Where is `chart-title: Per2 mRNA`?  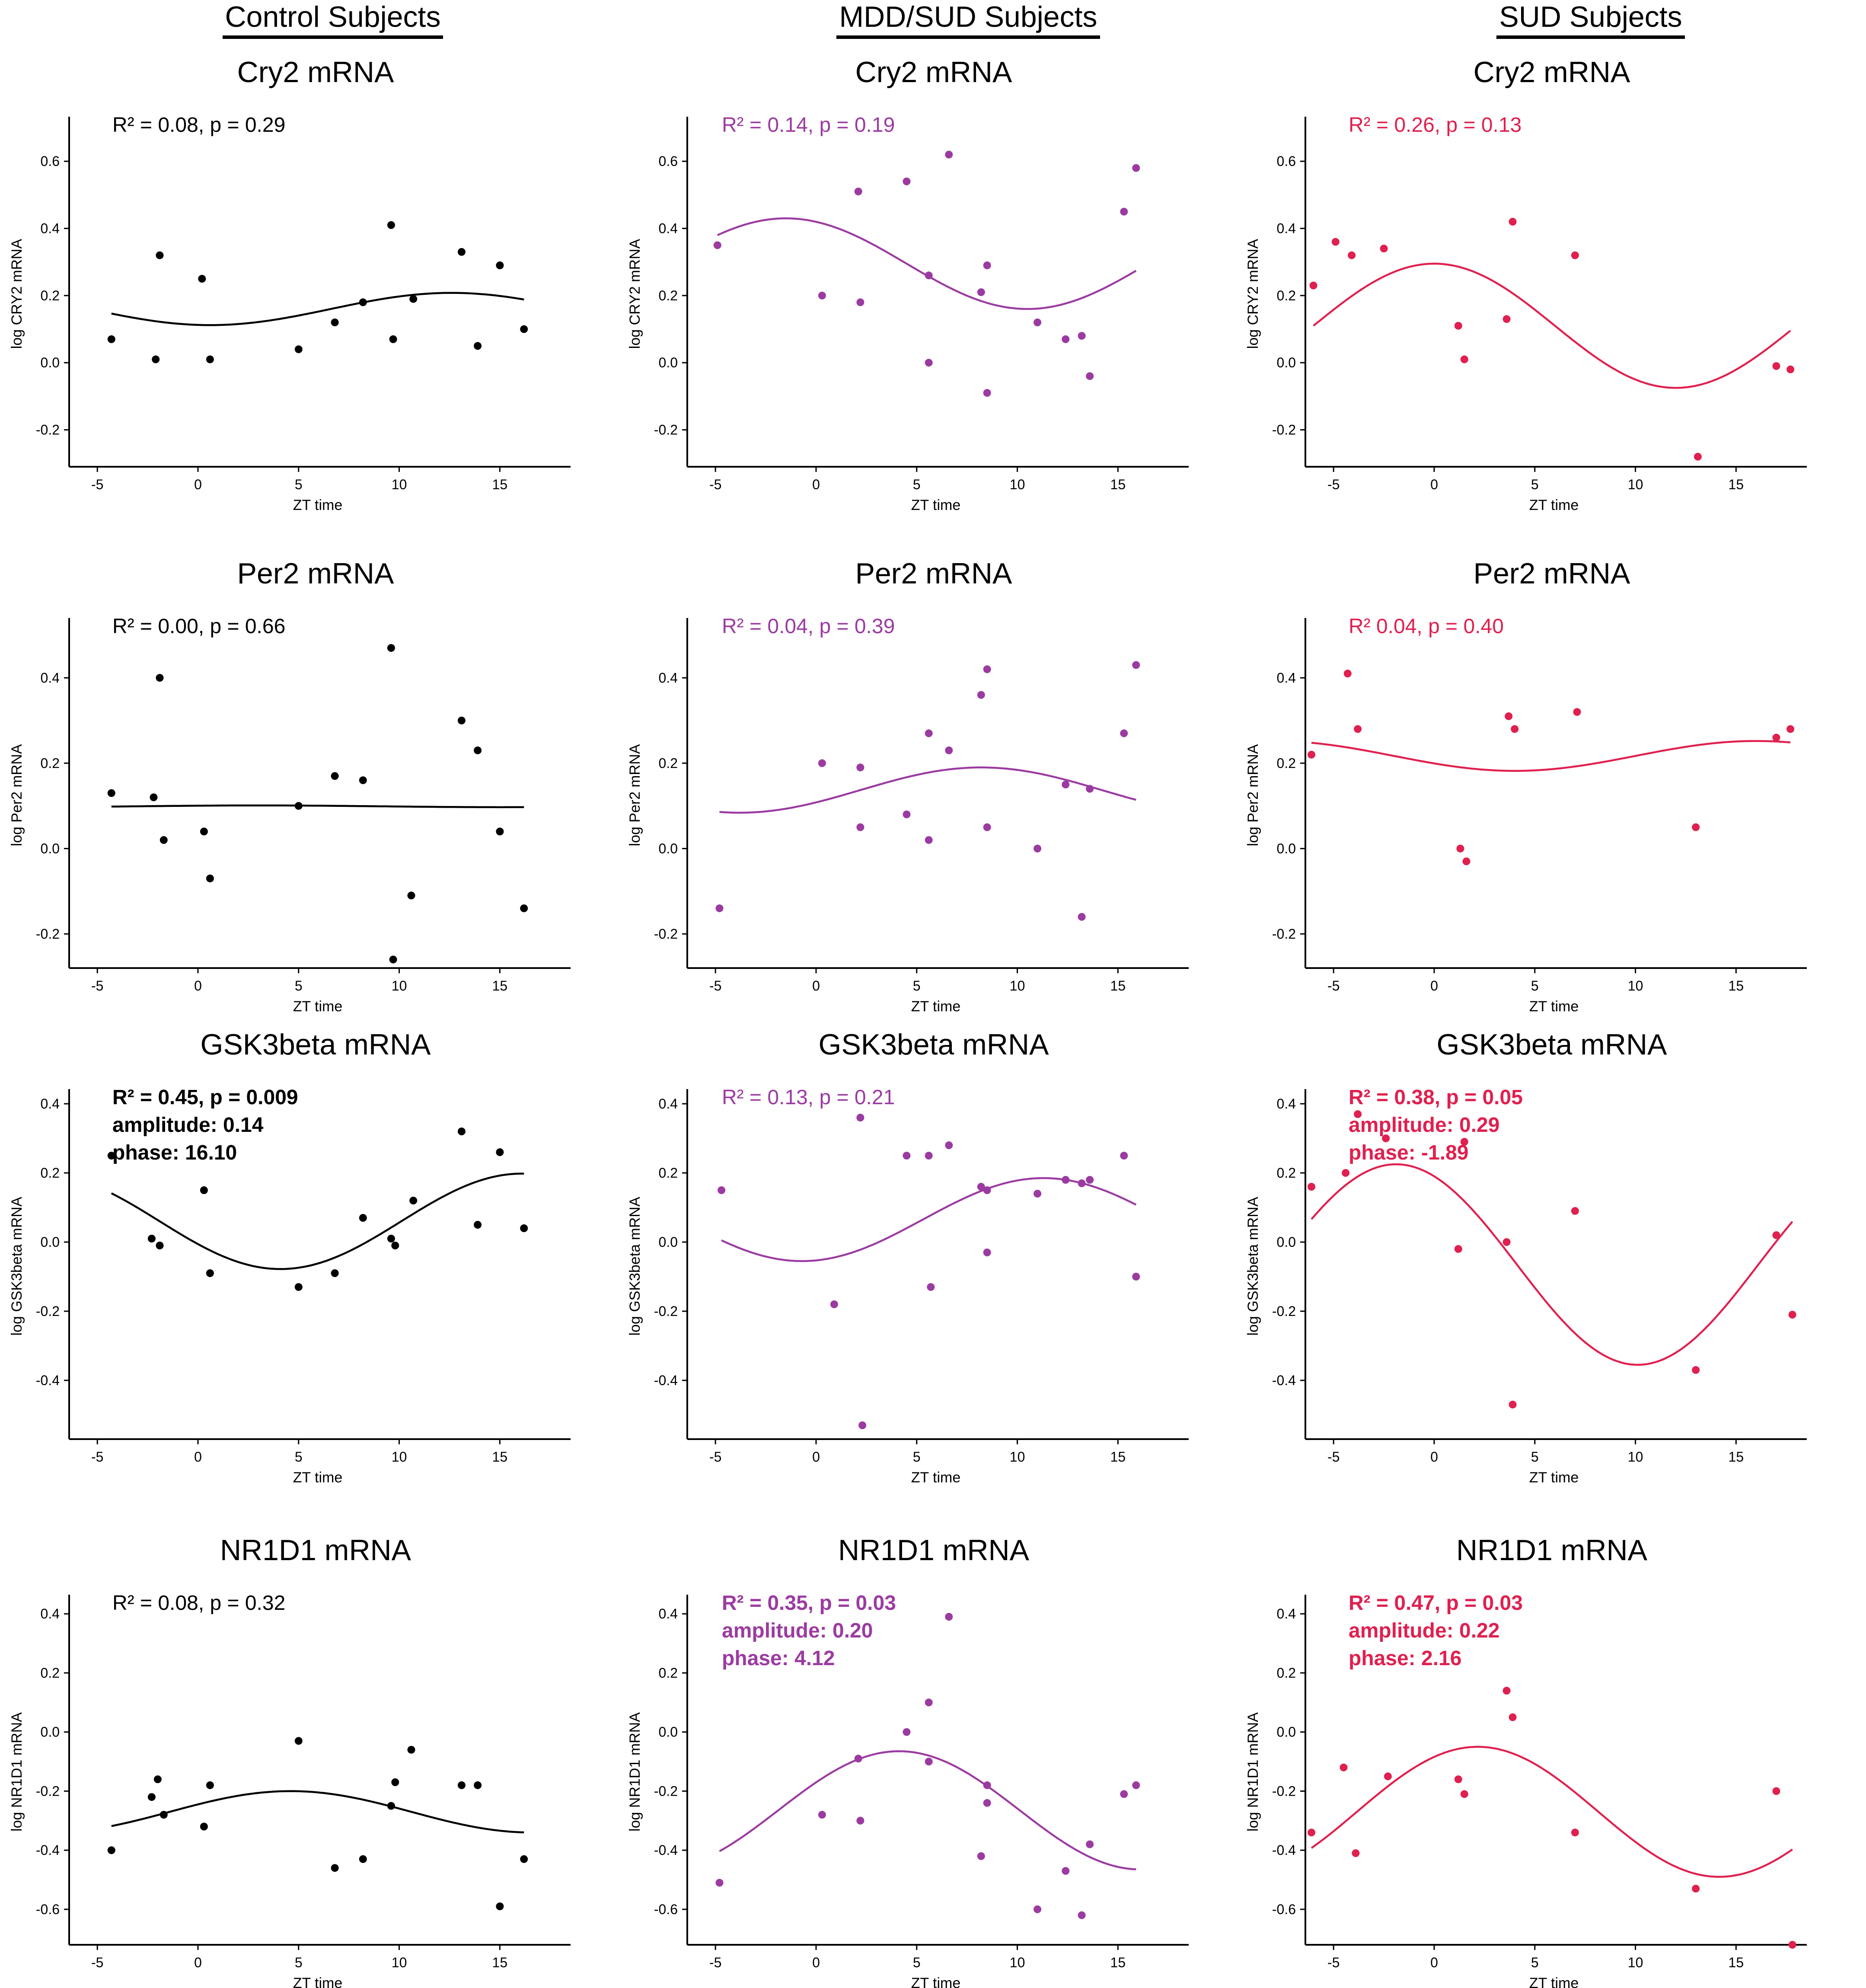 chart-title: Per2 mRNA is located at coordinates (934, 573).